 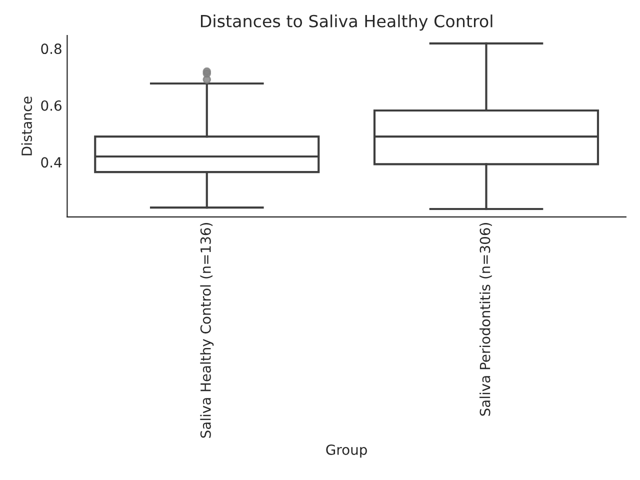 What do you see at coordinates (51, 49) in the screenshot?
I see `y-tick-label: 0.8` at bounding box center [51, 49].